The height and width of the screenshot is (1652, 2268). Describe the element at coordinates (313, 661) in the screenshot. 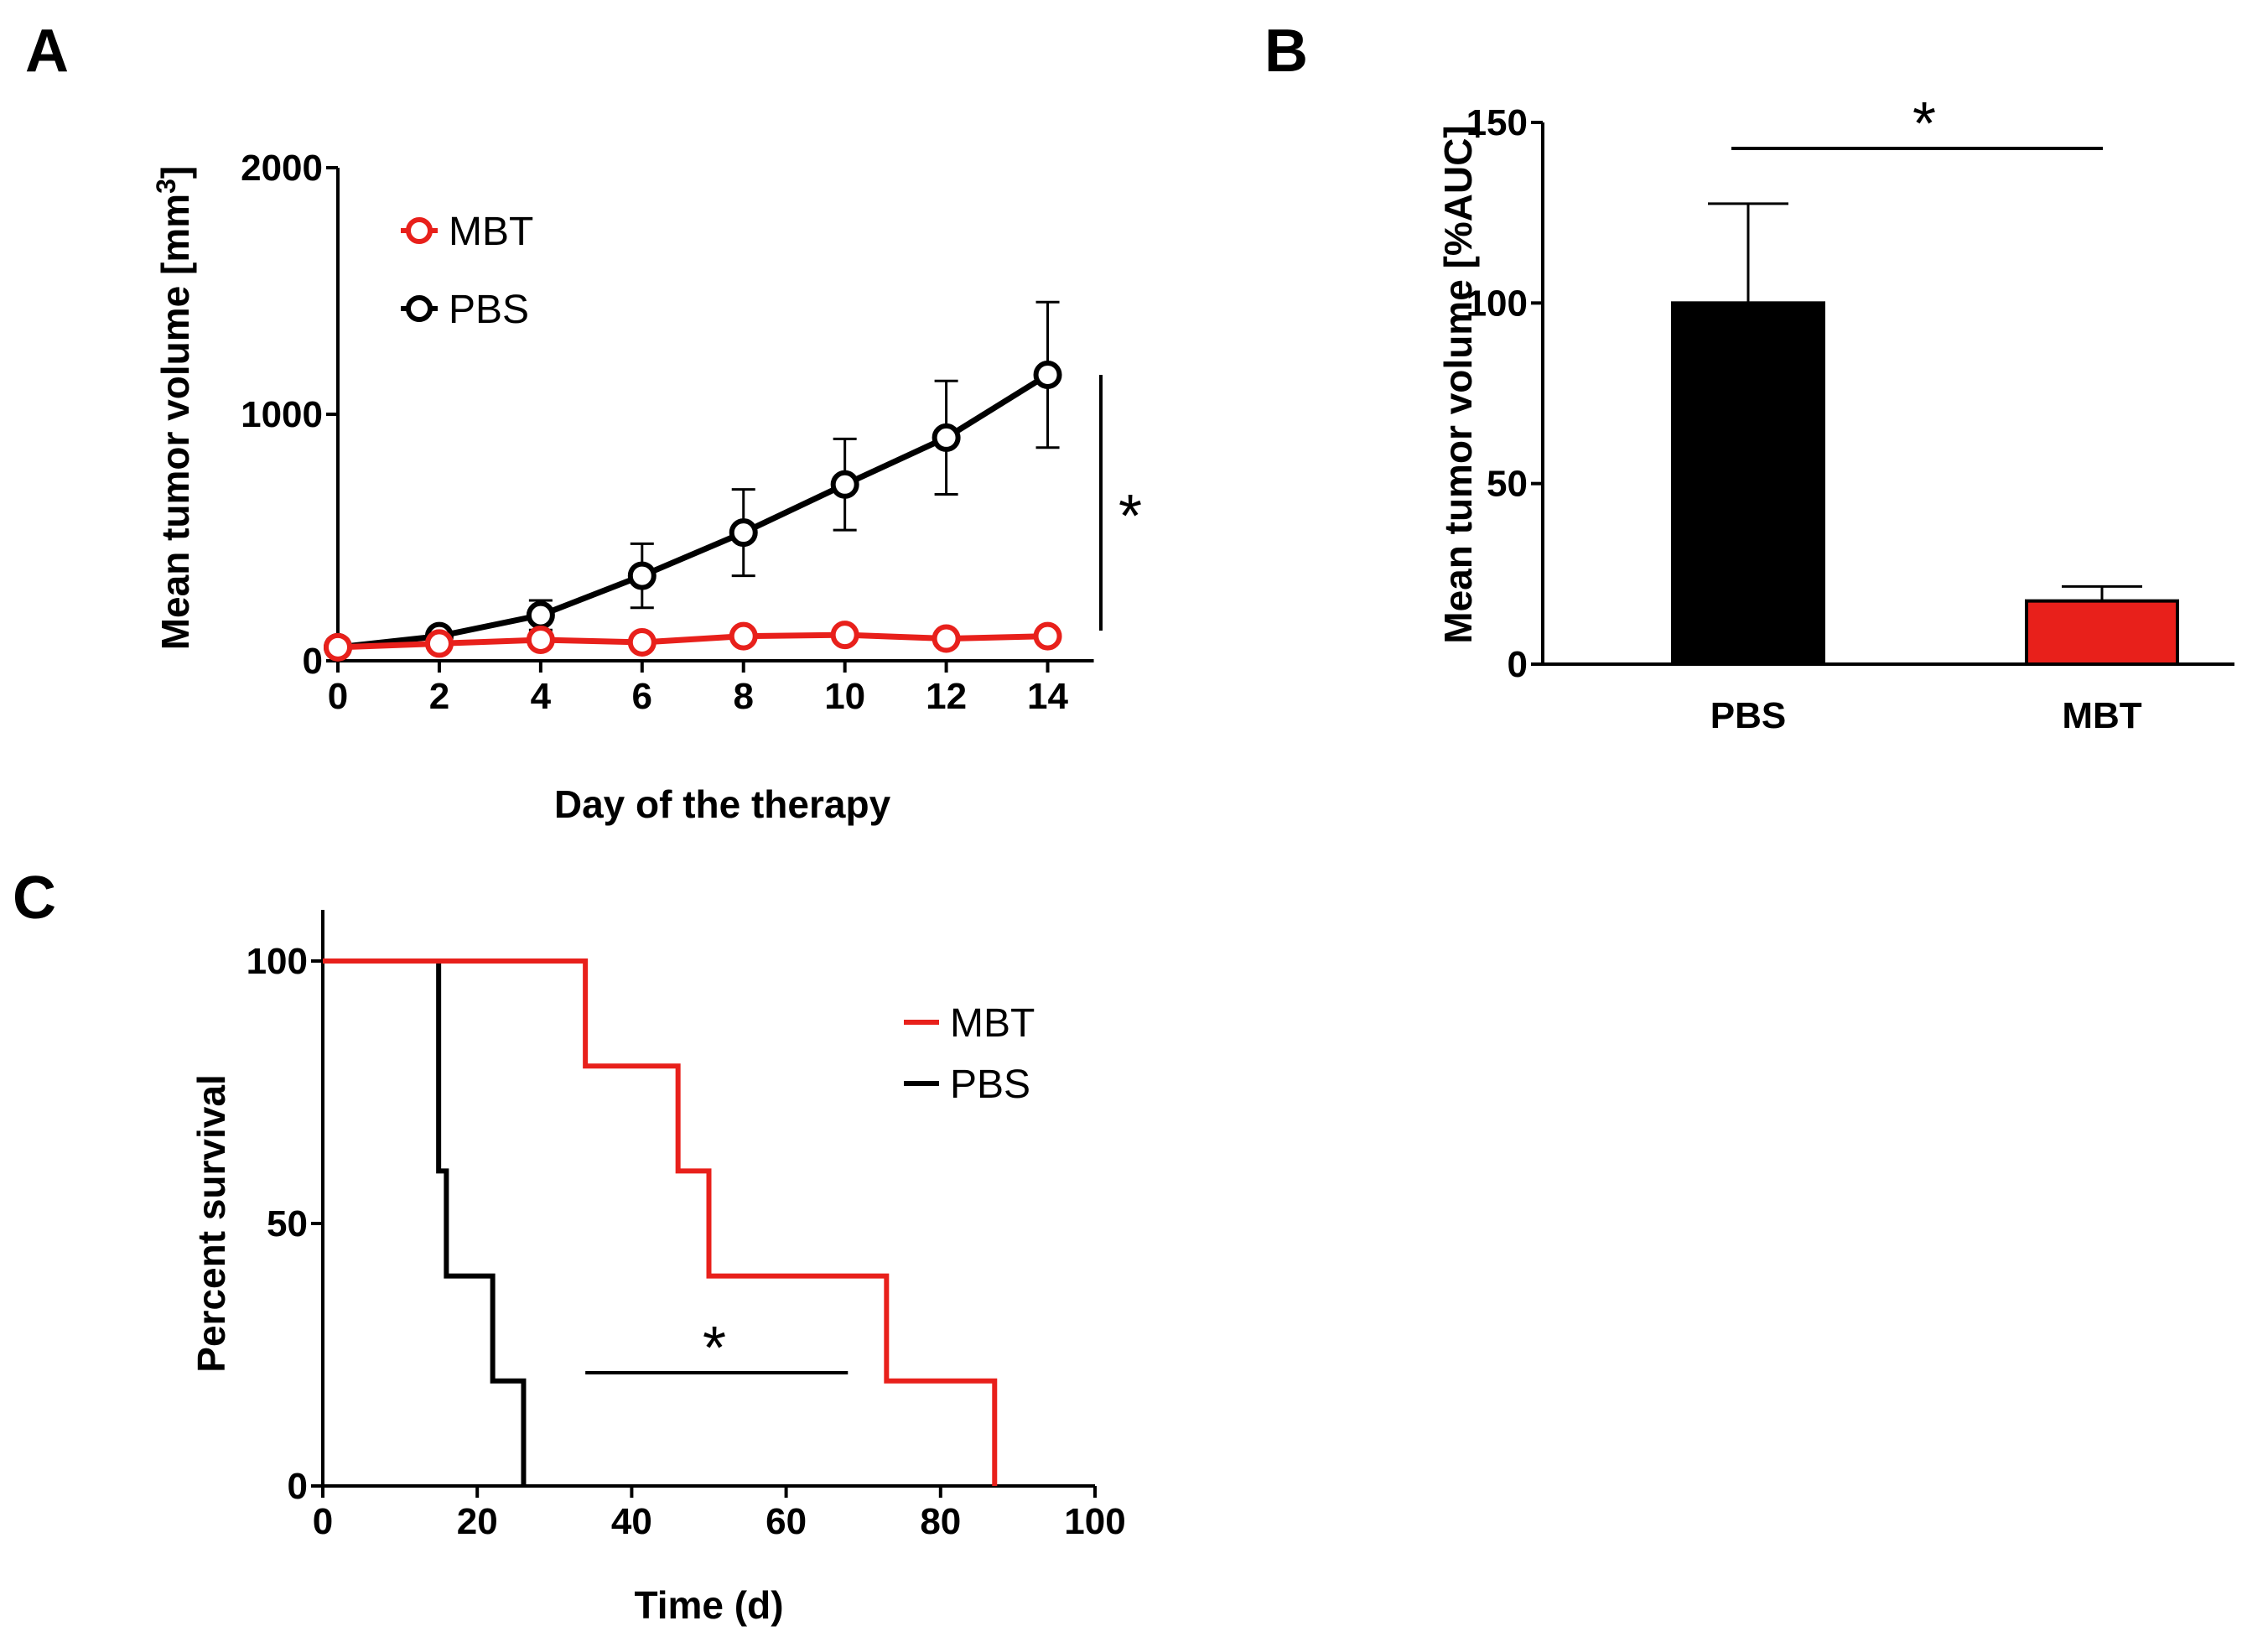

I see `y-tick-label-a: 0` at that location.